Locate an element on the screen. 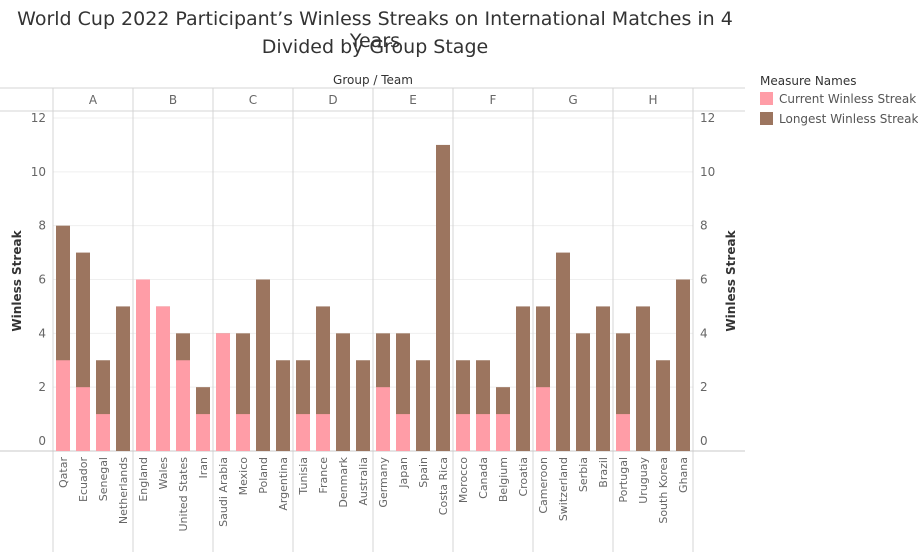 This screenshot has width=918, height=552. team-label-netherlands: Netherlands is located at coordinates (123, 490).